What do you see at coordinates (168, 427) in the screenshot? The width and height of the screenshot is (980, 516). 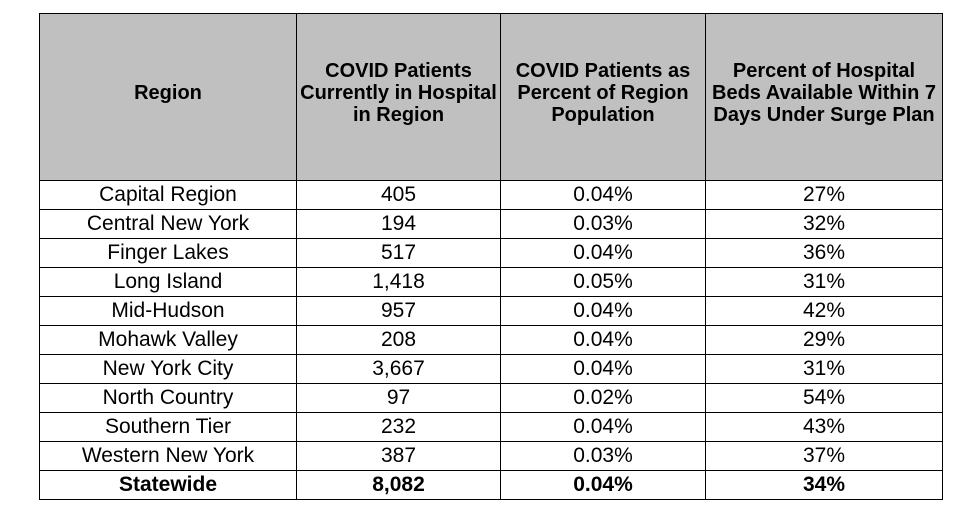 I see `cell-region: Southern Tier` at bounding box center [168, 427].